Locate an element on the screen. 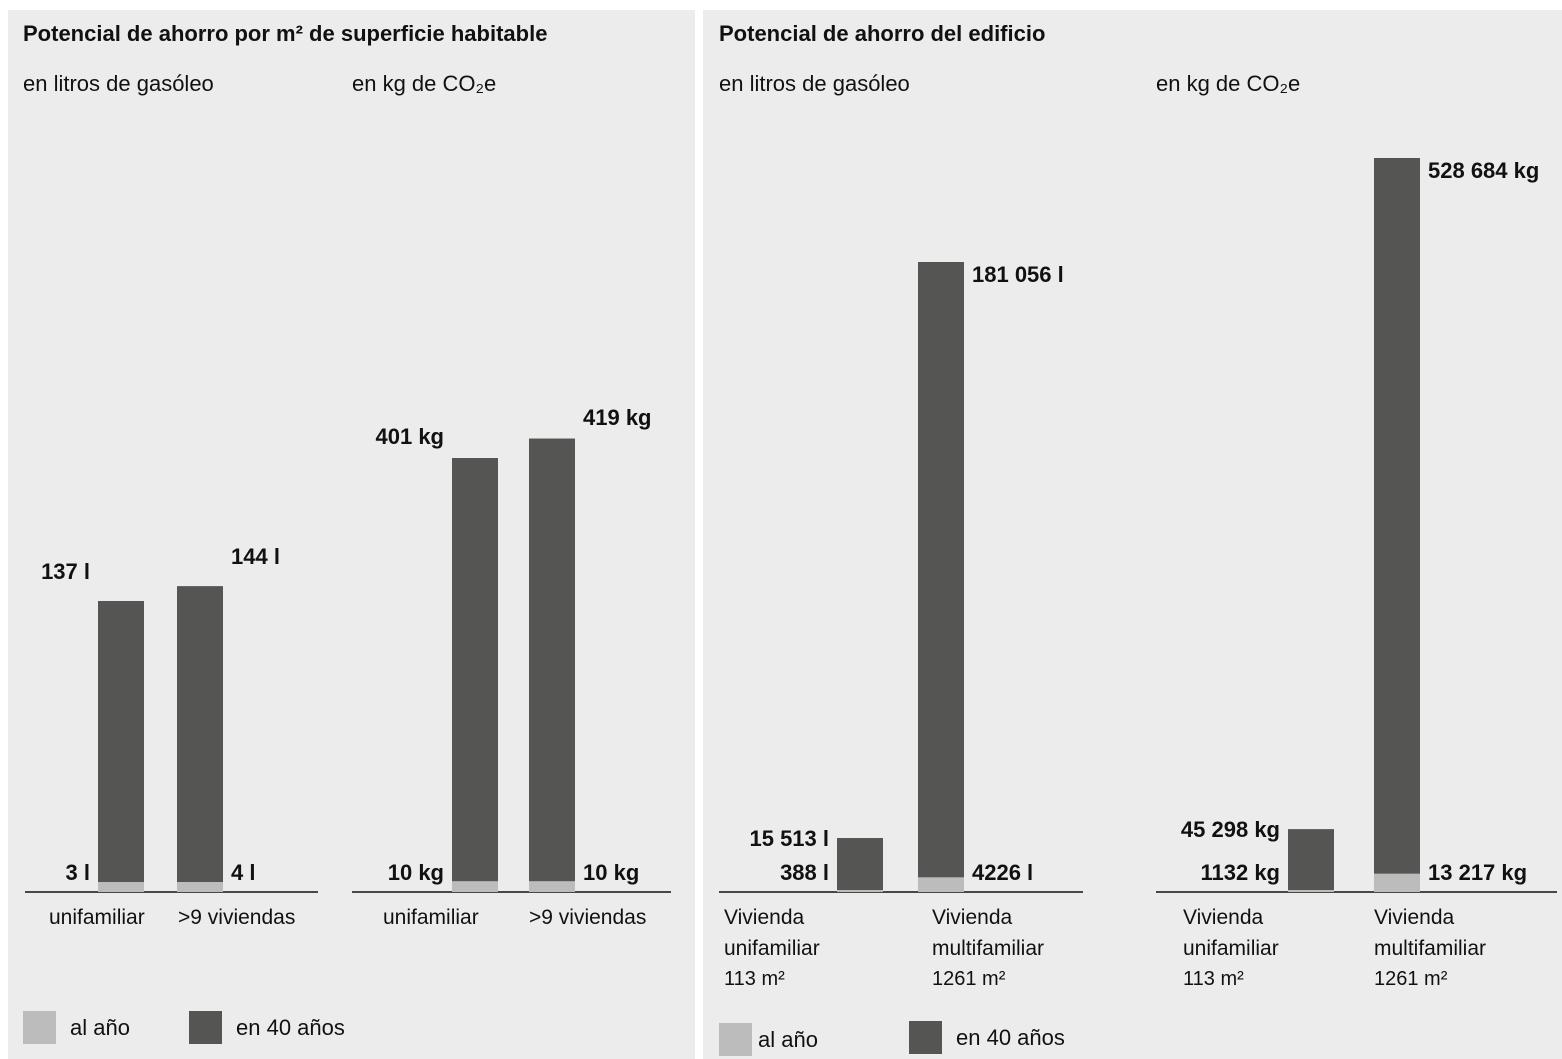 The height and width of the screenshot is (1059, 1562). data-label-en-40-anos: 181 056 l is located at coordinates (1018, 274).